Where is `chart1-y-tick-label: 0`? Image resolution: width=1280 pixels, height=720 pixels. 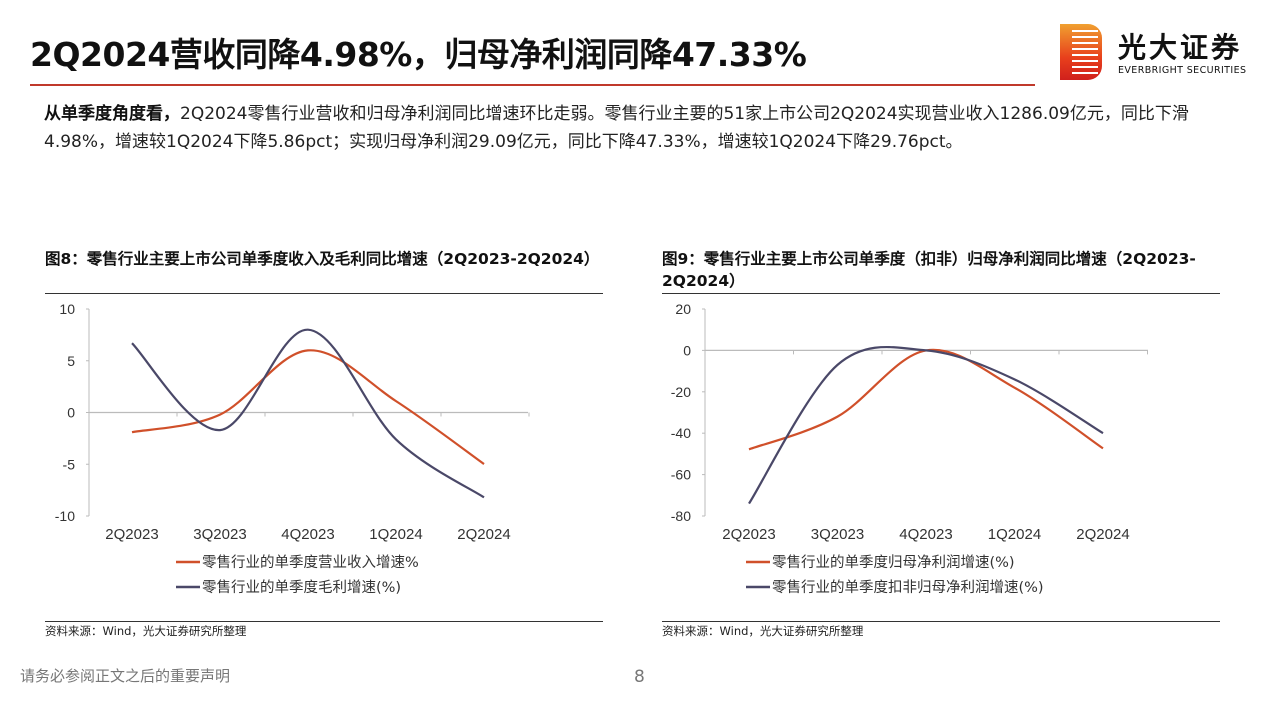 chart1-y-tick-label: 0 is located at coordinates (71, 413).